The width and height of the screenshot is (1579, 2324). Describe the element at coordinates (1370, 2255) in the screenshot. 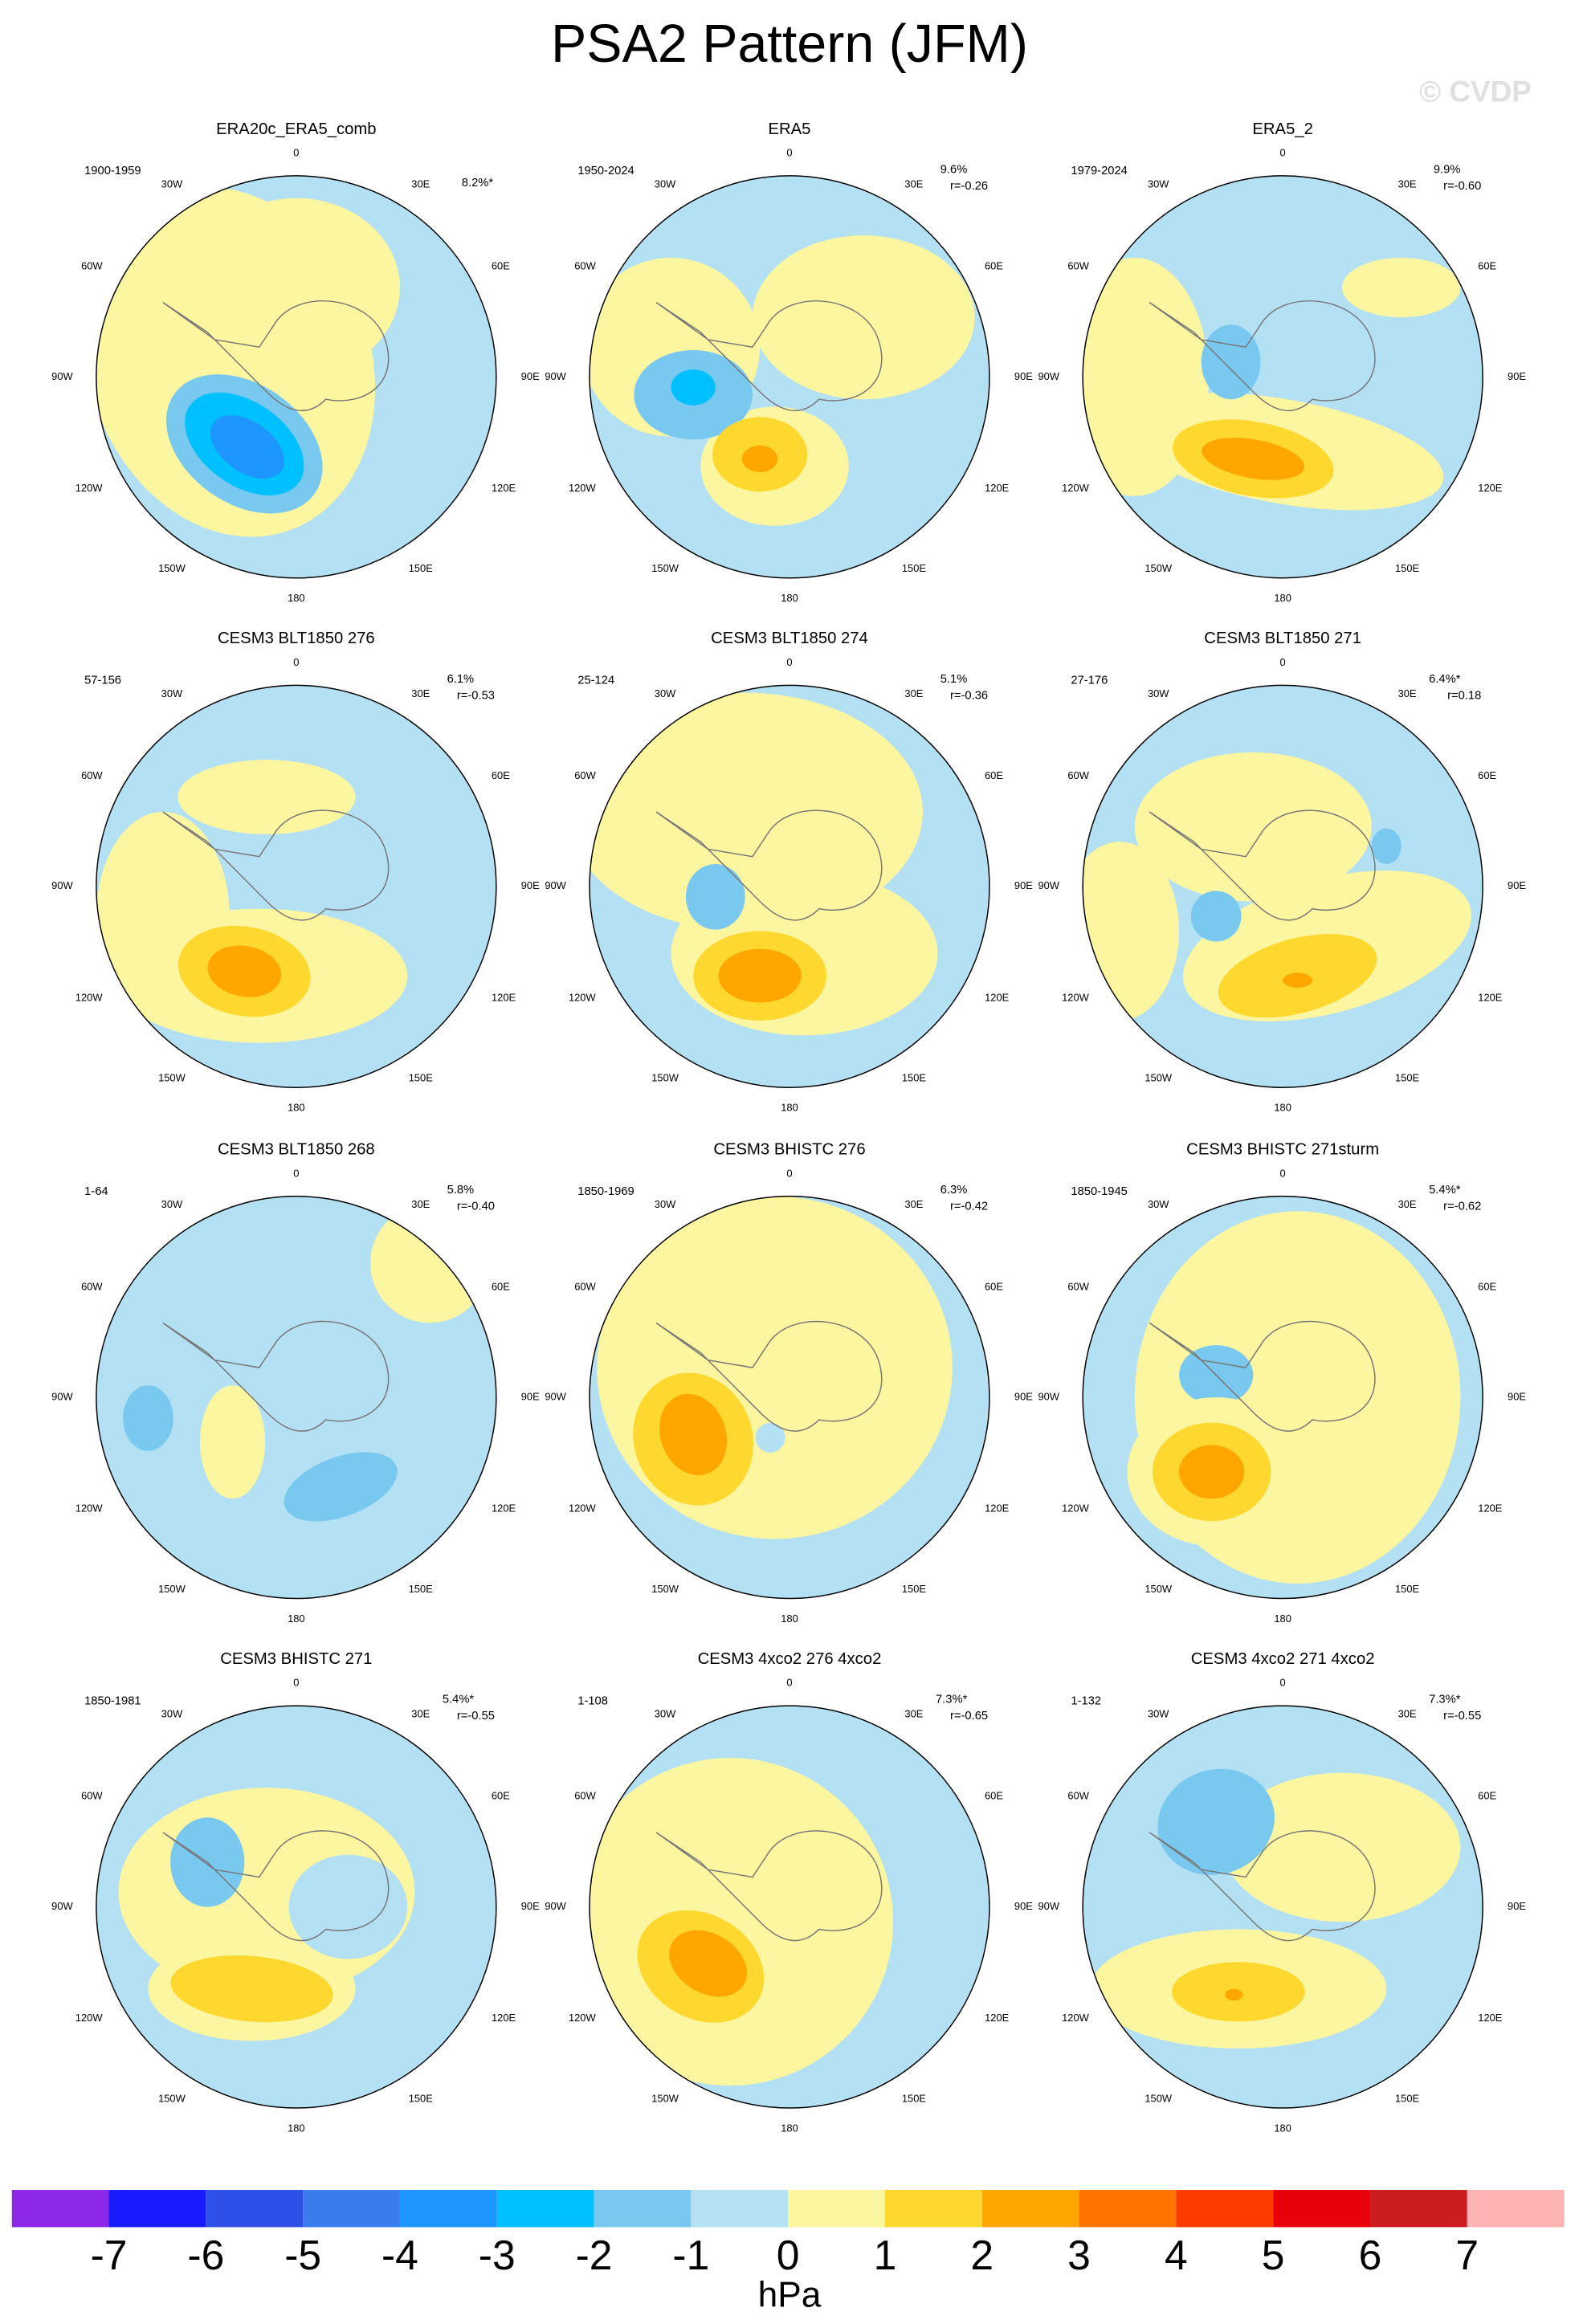

I see `colorbar-tick-label: 6` at that location.